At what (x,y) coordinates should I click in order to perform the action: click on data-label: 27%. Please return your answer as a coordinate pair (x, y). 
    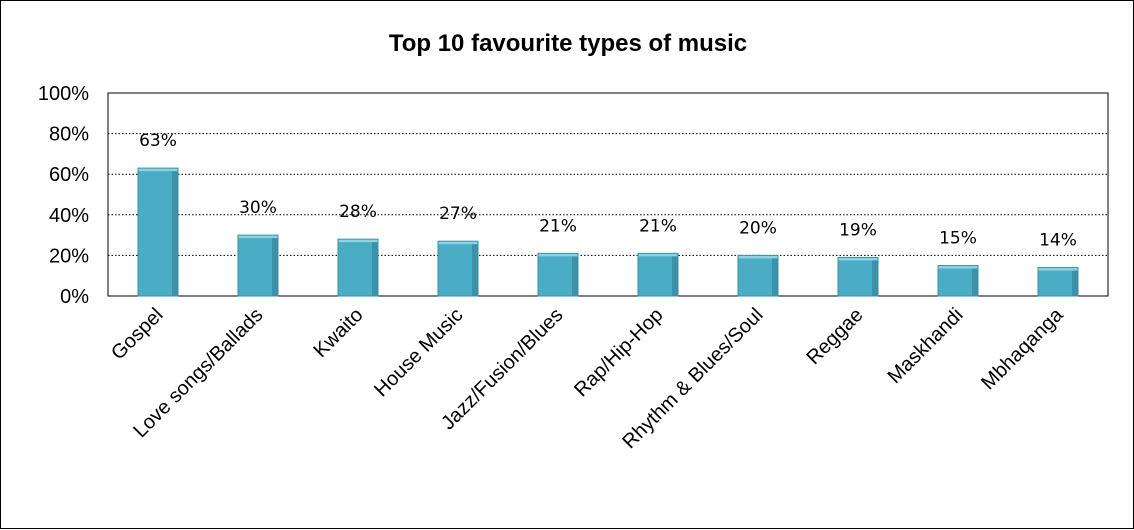
    Looking at the image, I should click on (458, 214).